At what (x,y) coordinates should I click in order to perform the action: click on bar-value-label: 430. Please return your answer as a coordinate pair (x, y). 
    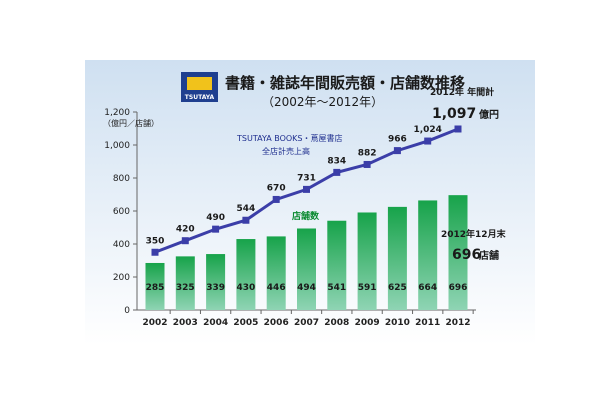
    Looking at the image, I should click on (246, 288).